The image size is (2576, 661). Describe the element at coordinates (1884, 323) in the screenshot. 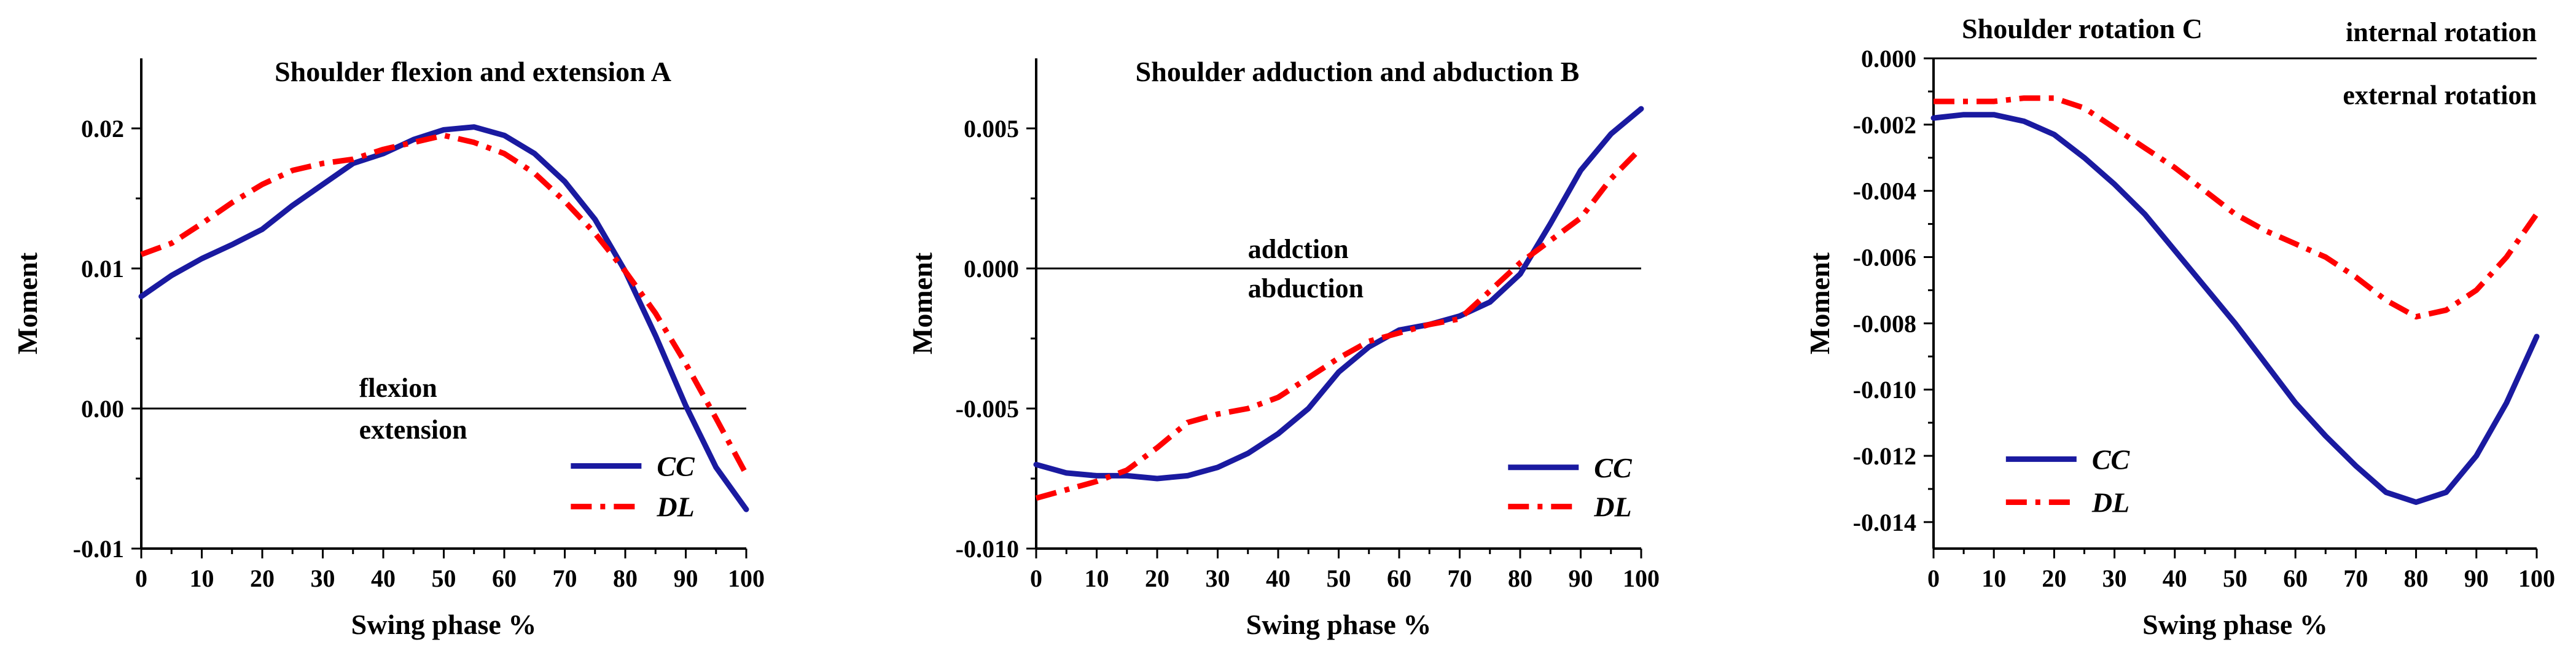

I see `y-tick-label: -0.008` at that location.